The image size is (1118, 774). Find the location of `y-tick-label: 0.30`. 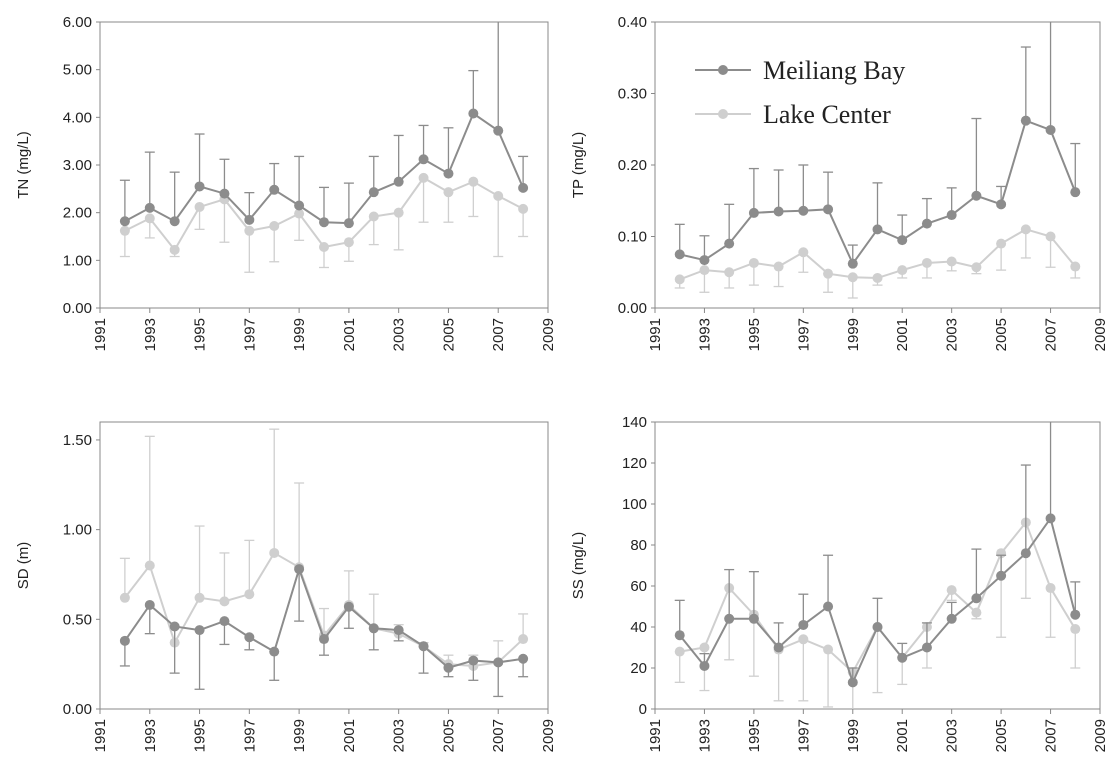

y-tick-label: 0.30 is located at coordinates (632, 94).